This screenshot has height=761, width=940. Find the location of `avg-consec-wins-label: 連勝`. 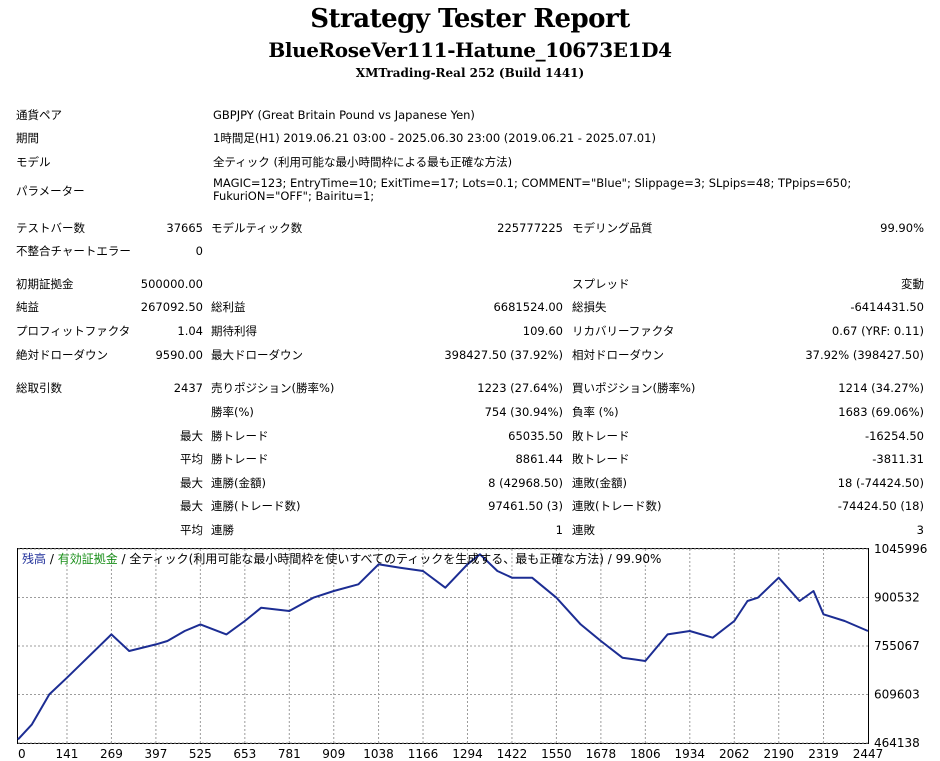

avg-consec-wins-label: 連勝 is located at coordinates (222, 530).